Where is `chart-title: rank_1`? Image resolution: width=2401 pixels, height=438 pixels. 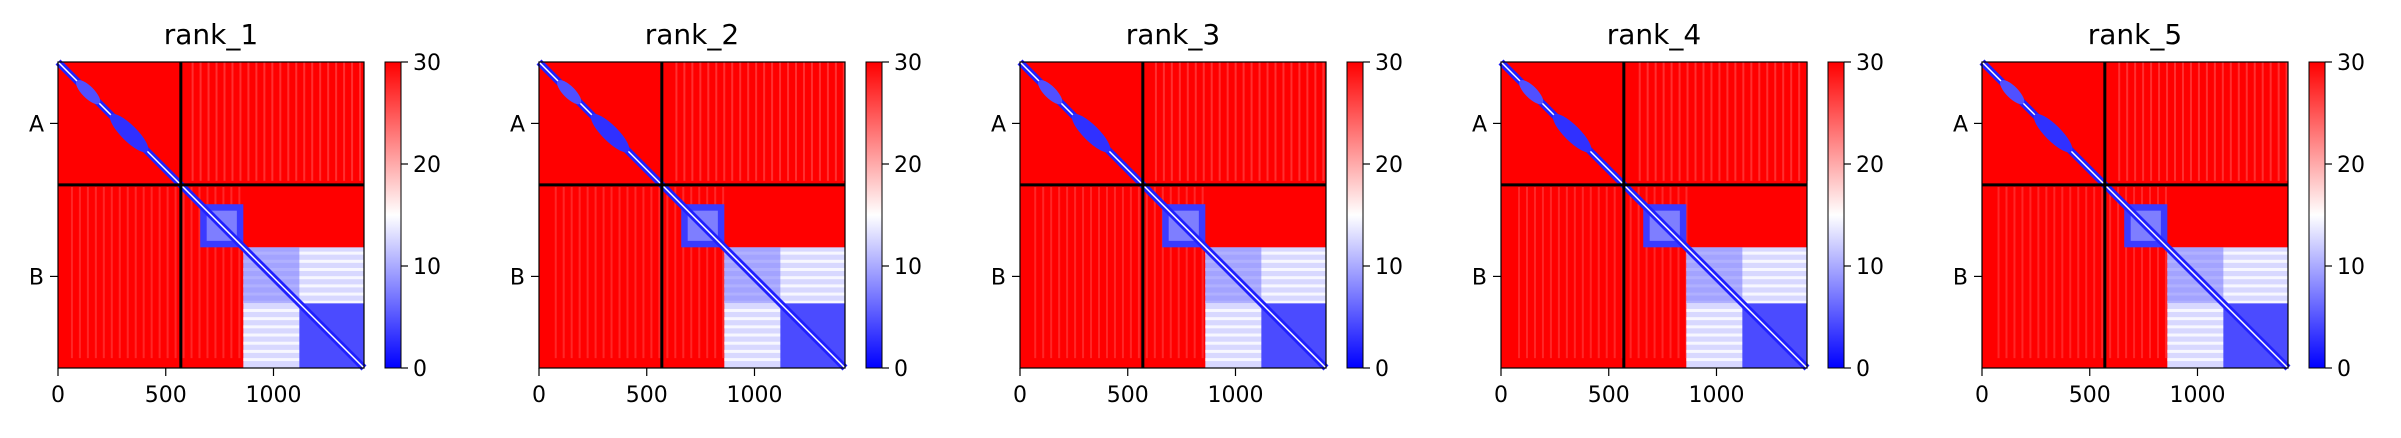
chart-title: rank_1 is located at coordinates (211, 34).